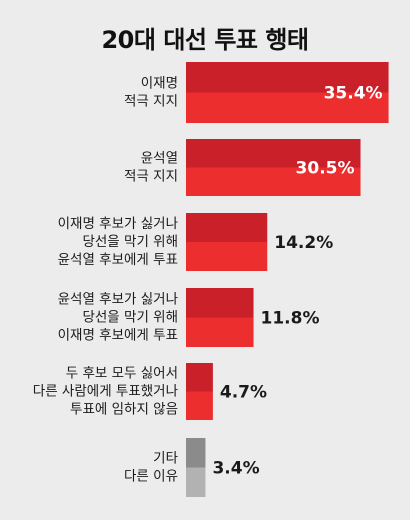 The image size is (410, 520). What do you see at coordinates (227, 227) in the screenshot?
I see `bar-2-top` at bounding box center [227, 227].